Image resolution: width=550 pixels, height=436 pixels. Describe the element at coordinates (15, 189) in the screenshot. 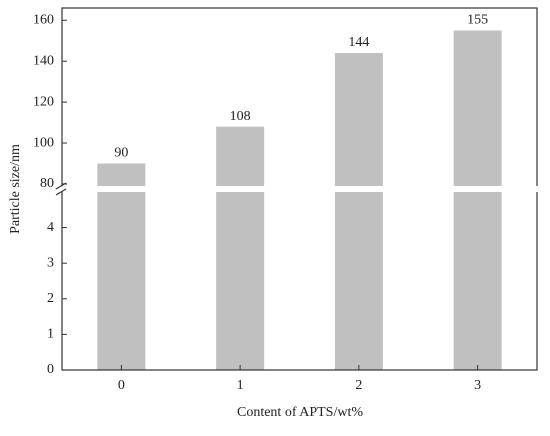

I see `y-axis-label: Particle size/nm` at that location.